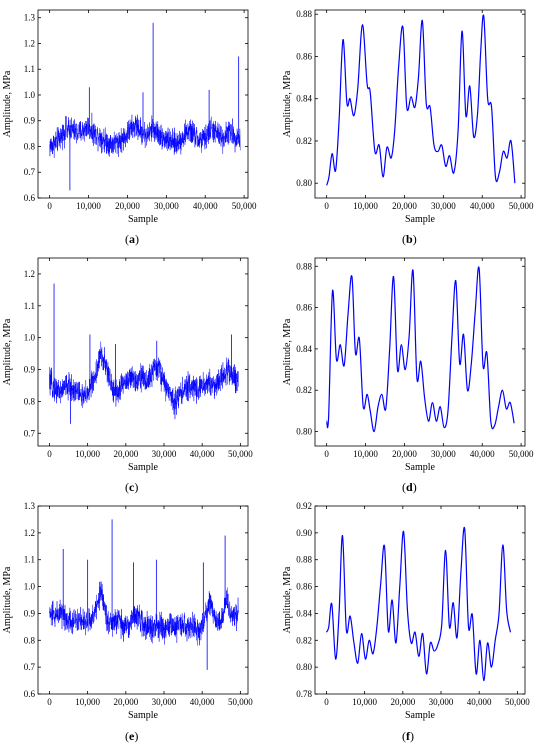 This screenshot has width=550, height=746. What do you see at coordinates (240, 454) in the screenshot?
I see `x-tick-label-c-5: 50,000` at bounding box center [240, 454].